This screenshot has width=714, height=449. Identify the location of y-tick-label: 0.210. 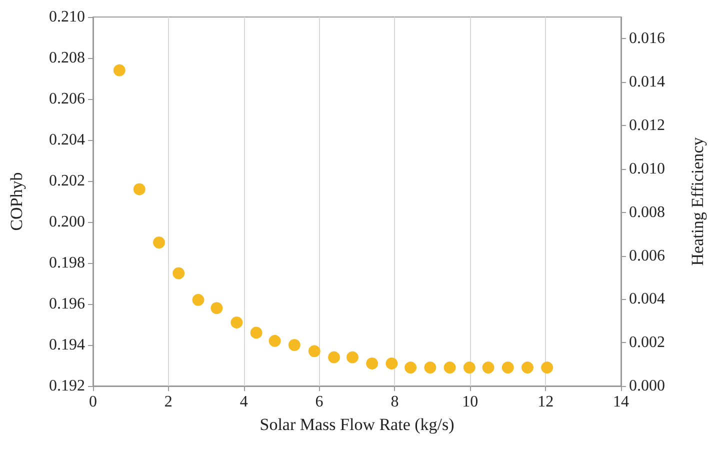
(67, 17).